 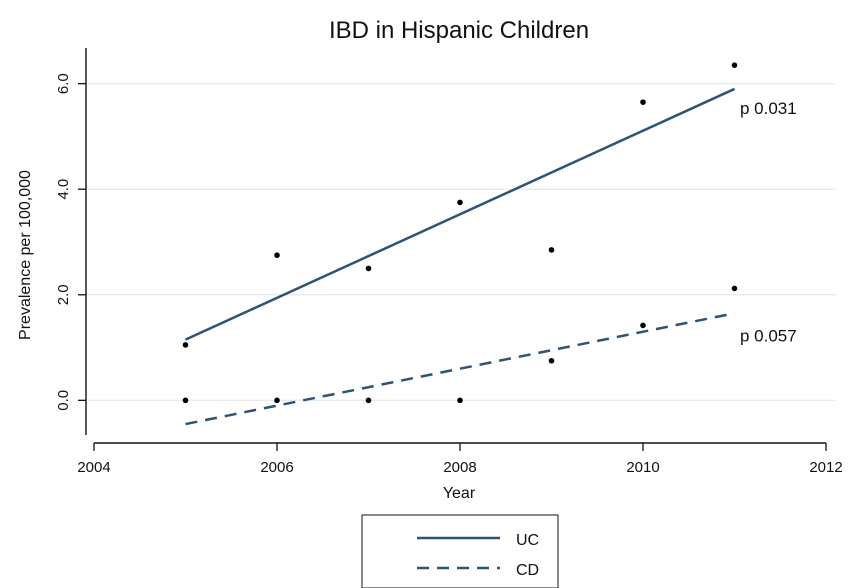 I want to click on y-tick-label: 6.0, so click(x=63, y=83).